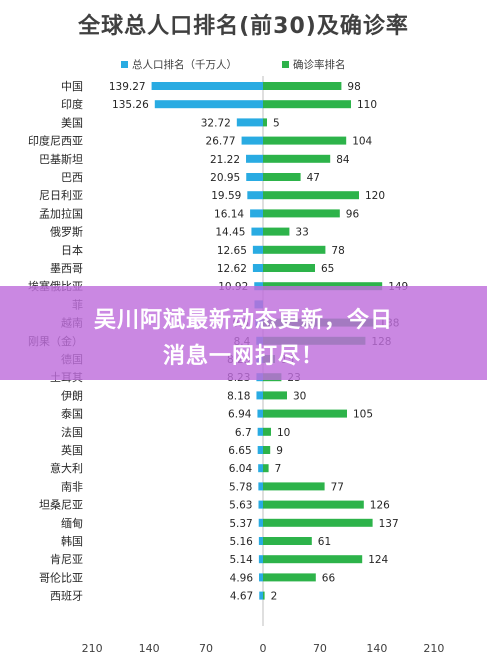 The width and height of the screenshot is (487, 668). Describe the element at coordinates (72, 104) in the screenshot. I see `category-label: 印度` at that location.